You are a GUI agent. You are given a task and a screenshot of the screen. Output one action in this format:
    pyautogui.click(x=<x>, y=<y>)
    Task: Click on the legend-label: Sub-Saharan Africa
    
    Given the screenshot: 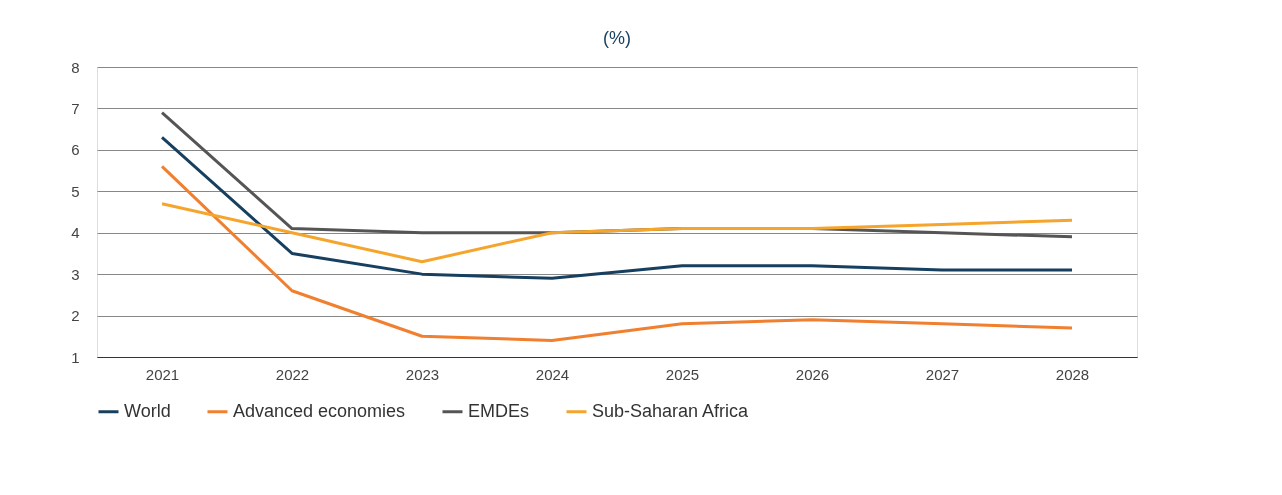 What is the action you would take?
    pyautogui.click(x=671, y=410)
    